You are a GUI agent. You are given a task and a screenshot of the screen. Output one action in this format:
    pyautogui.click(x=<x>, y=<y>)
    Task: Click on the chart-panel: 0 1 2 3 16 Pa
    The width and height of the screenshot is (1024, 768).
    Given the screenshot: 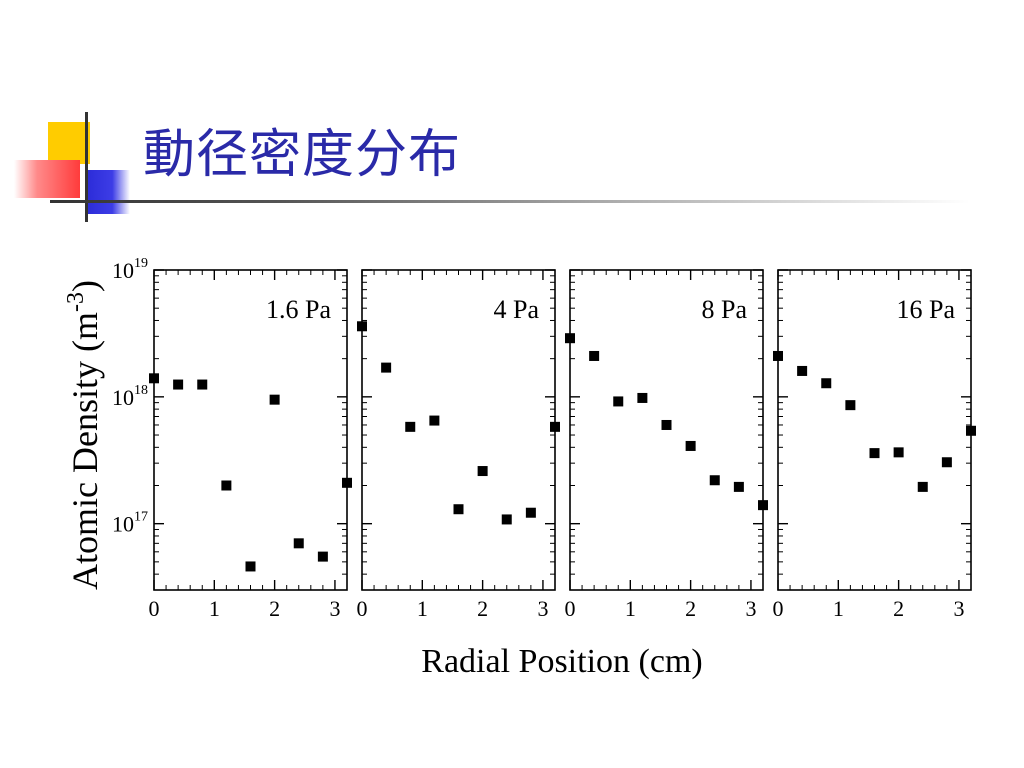 What is the action you would take?
    pyautogui.click(x=874, y=445)
    